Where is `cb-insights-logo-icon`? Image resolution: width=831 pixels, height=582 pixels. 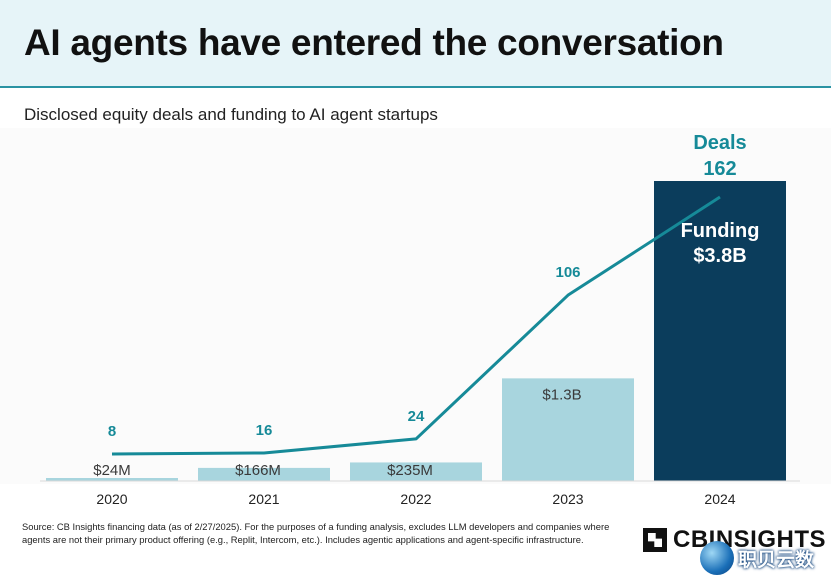
cb-insights-logo-icon is located at coordinates (655, 540).